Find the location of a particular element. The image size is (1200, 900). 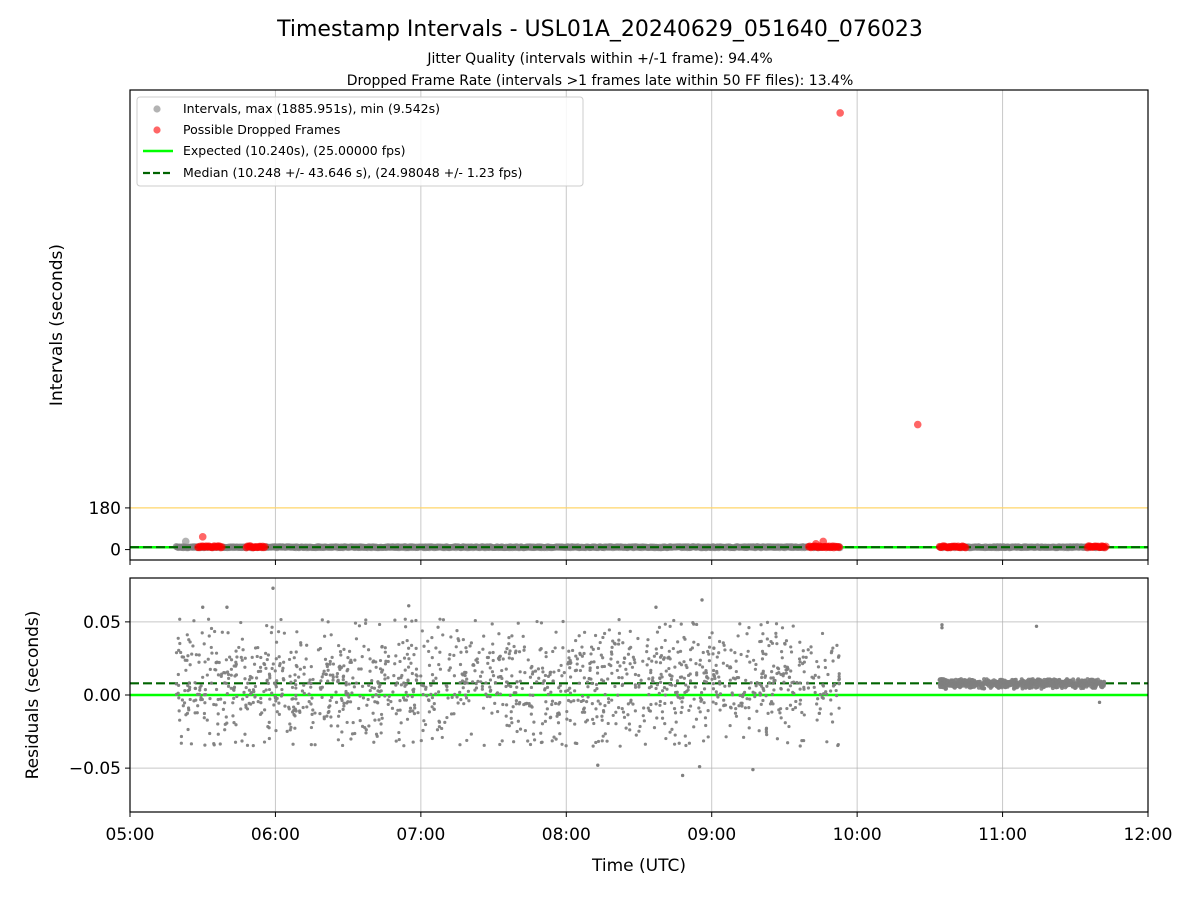

intervals-y-label: Intervals (seconds) is located at coordinates (57, 325).